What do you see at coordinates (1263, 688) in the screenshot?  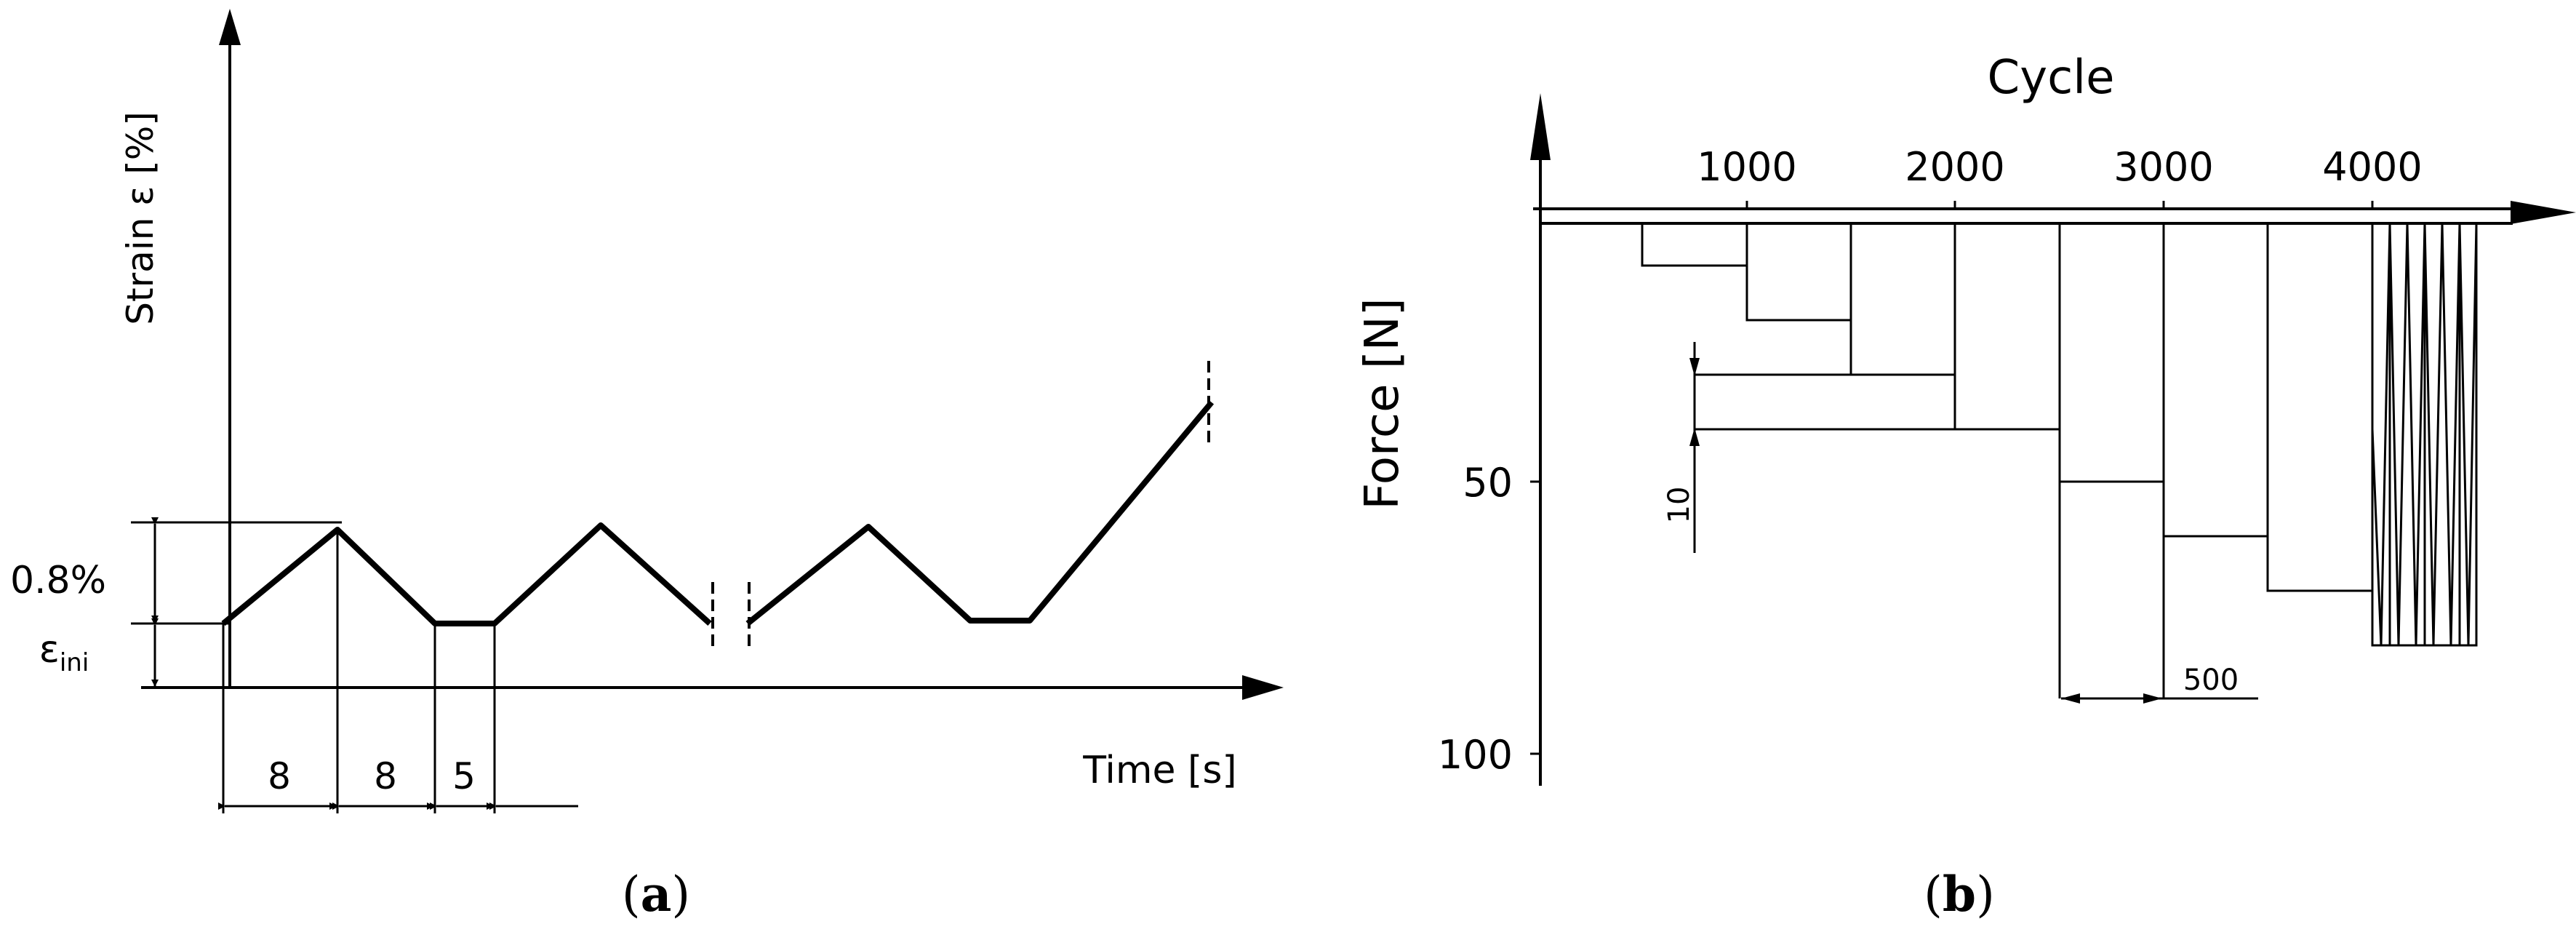 I see `time-axis-arrowhead` at bounding box center [1263, 688].